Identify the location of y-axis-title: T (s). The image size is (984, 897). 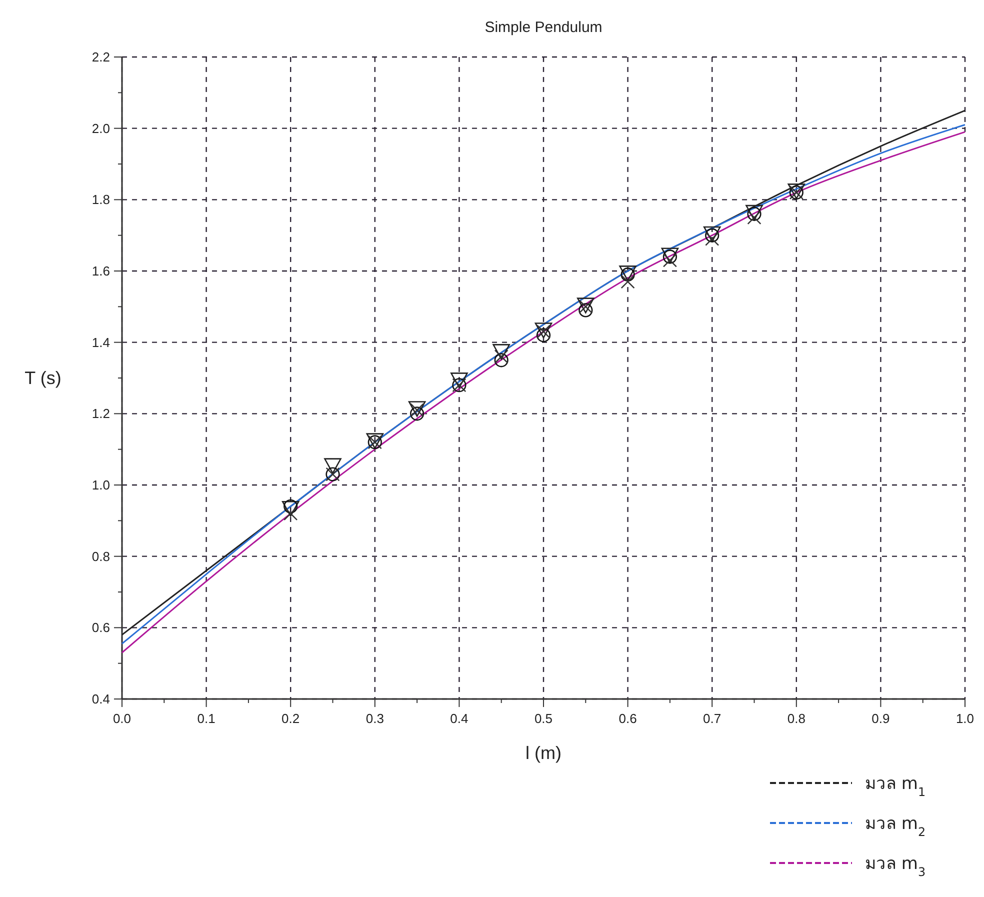
(43, 378).